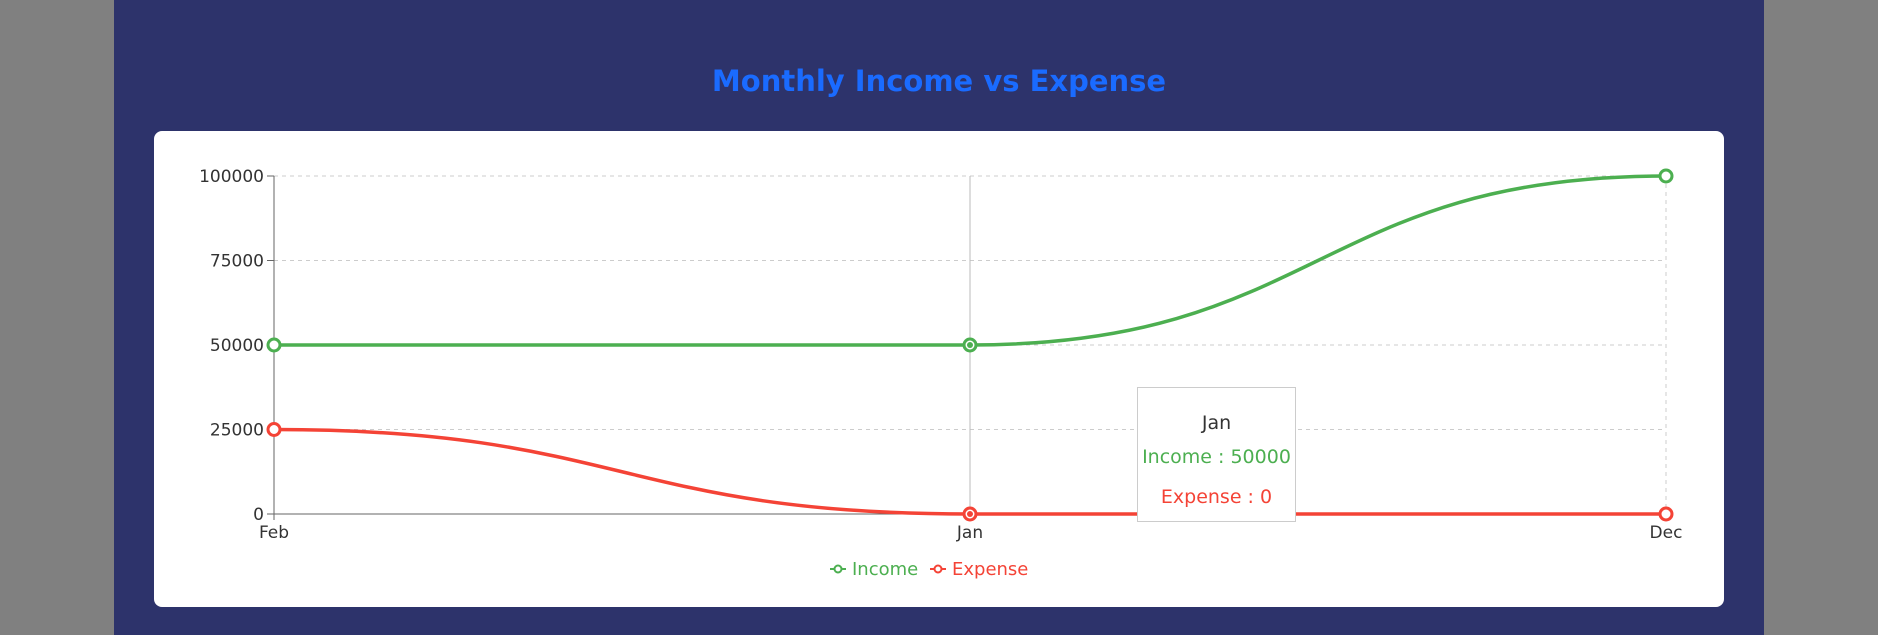 This screenshot has height=635, width=1878. What do you see at coordinates (970, 345) in the screenshot?
I see `income-active-dot` at bounding box center [970, 345].